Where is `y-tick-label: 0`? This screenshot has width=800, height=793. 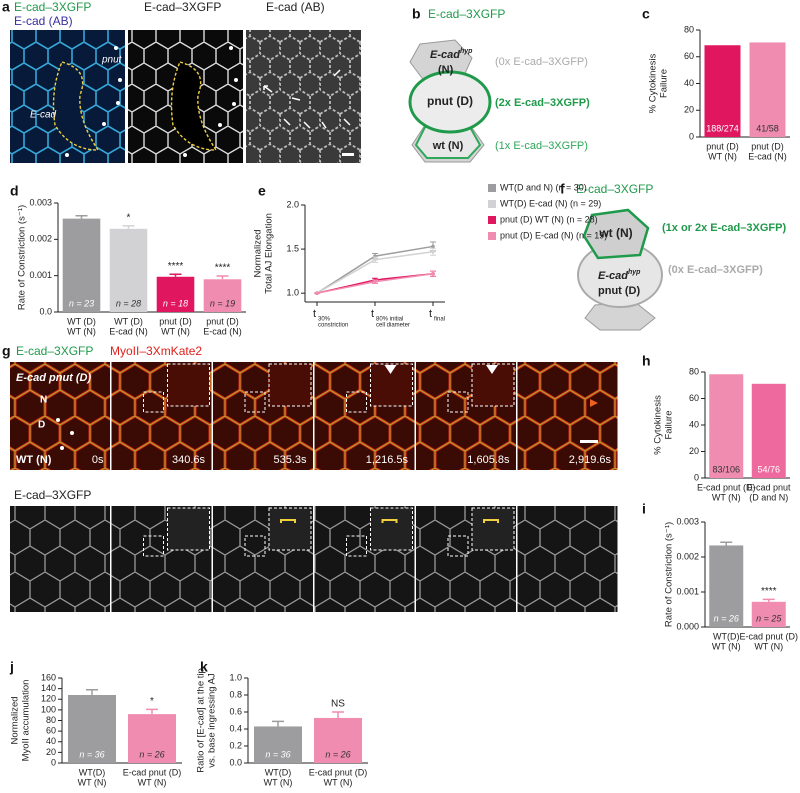 y-tick-label: 0 is located at coordinates (53, 762).